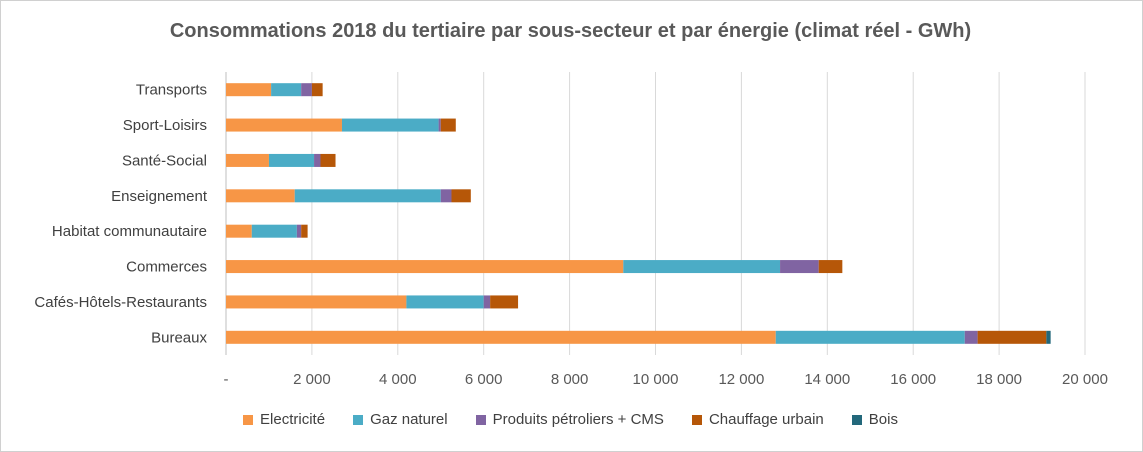 Image resolution: width=1143 pixels, height=452 pixels. Describe the element at coordinates (293, 419) in the screenshot. I see `legend-label: Electricité` at that location.